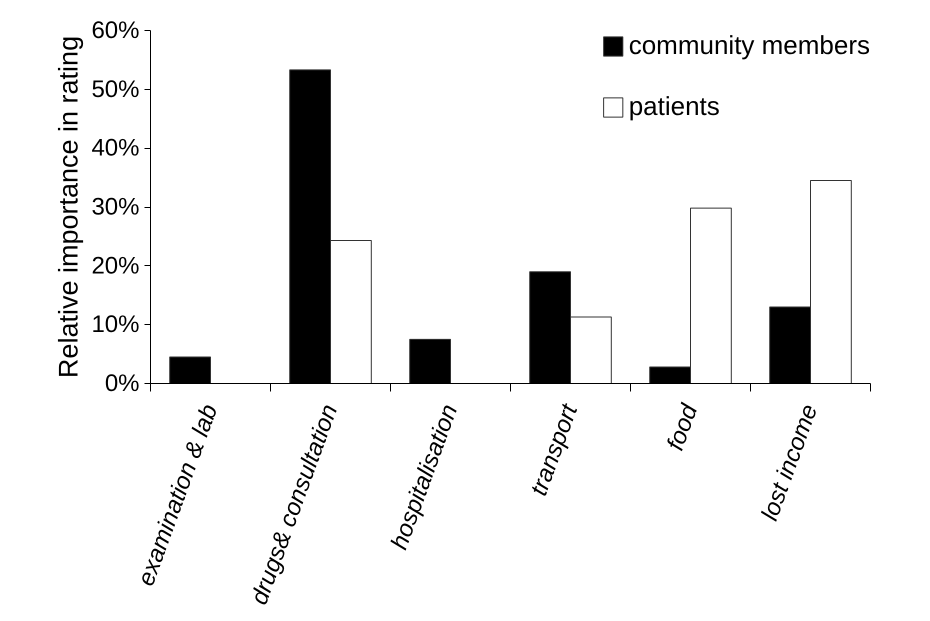  Describe the element at coordinates (115, 148) in the screenshot. I see `y-tick-label: 40%` at that location.